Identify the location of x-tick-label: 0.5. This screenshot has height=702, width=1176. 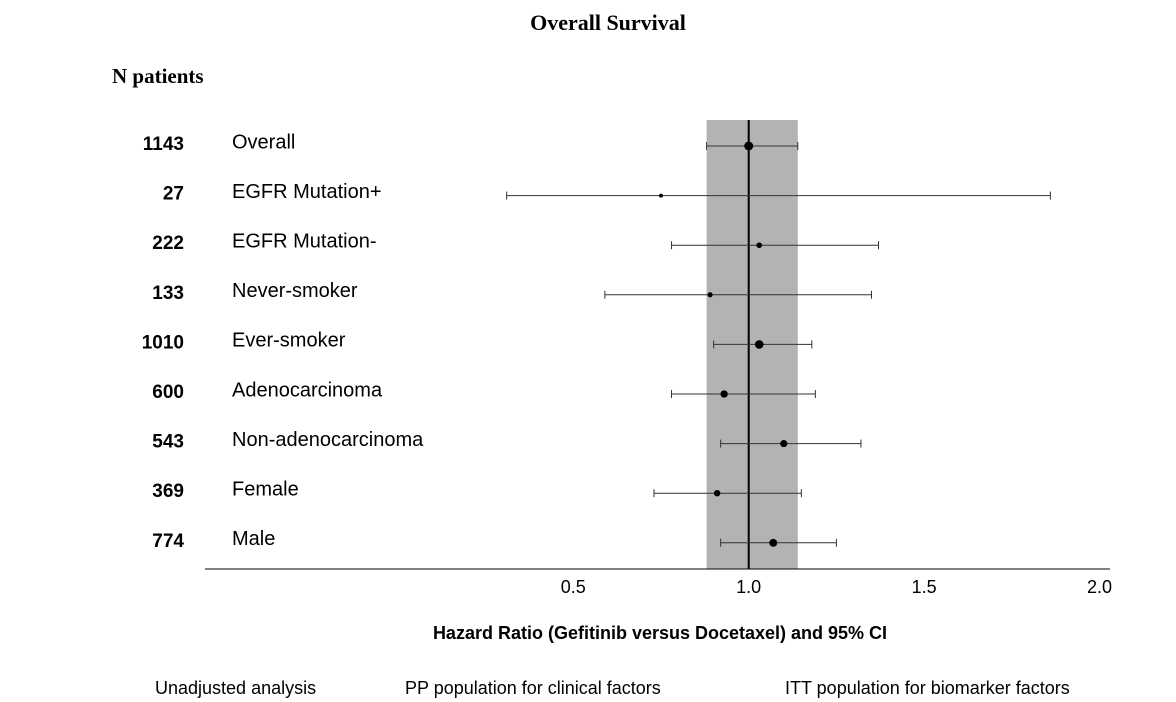
(573, 587).